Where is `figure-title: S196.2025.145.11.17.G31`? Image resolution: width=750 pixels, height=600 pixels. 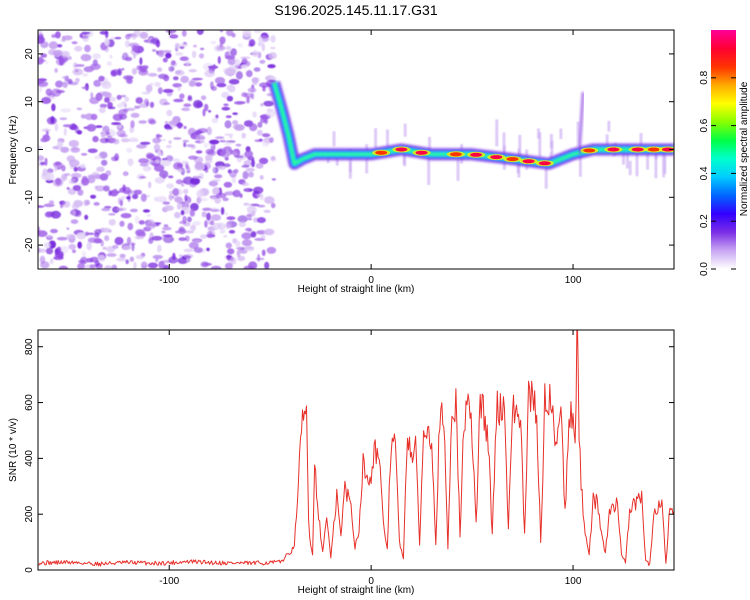
figure-title: S196.2025.145.11.17.G31 is located at coordinates (355, 10).